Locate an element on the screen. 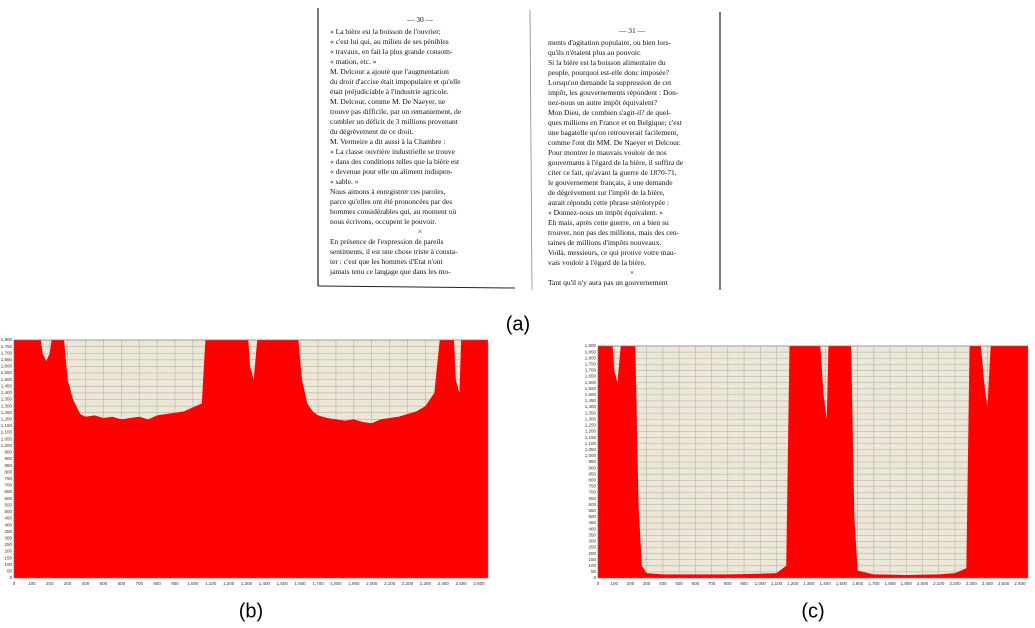 Image resolution: width=1035 pixels, height=628 pixels. y-tick-label: 400 is located at coordinates (592, 528).